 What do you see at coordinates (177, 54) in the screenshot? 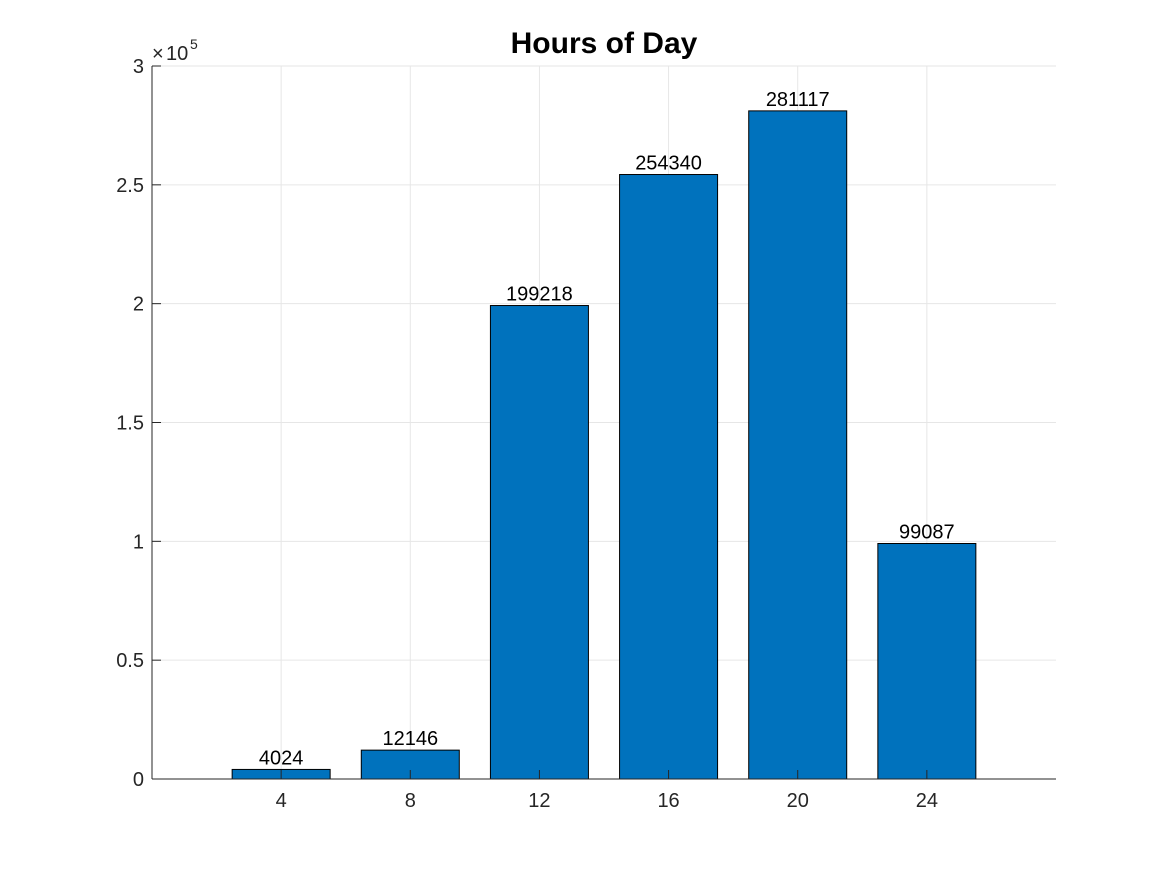
I see `y-exponent-base: 10` at bounding box center [177, 54].